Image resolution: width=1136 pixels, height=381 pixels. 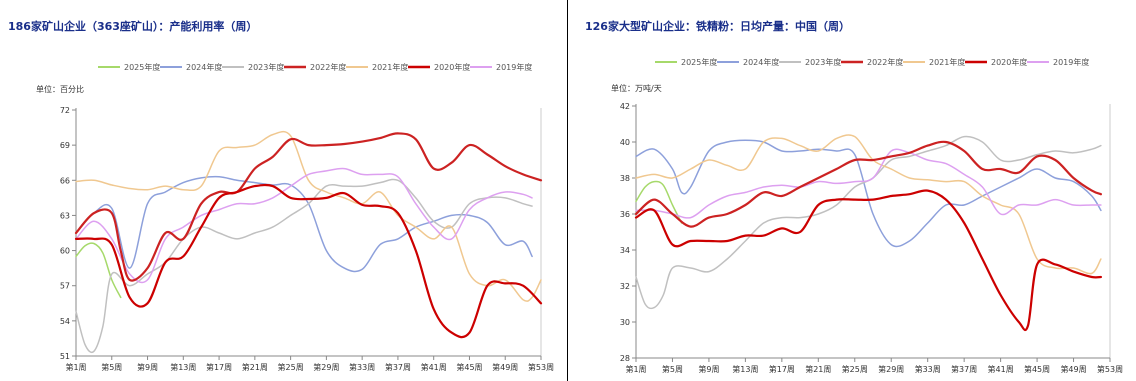 What do you see at coordinates (133, 26) in the screenshot?
I see `chart-title: 186家矿山企业（363座矿山）：产能利用率（周）` at bounding box center [133, 26].